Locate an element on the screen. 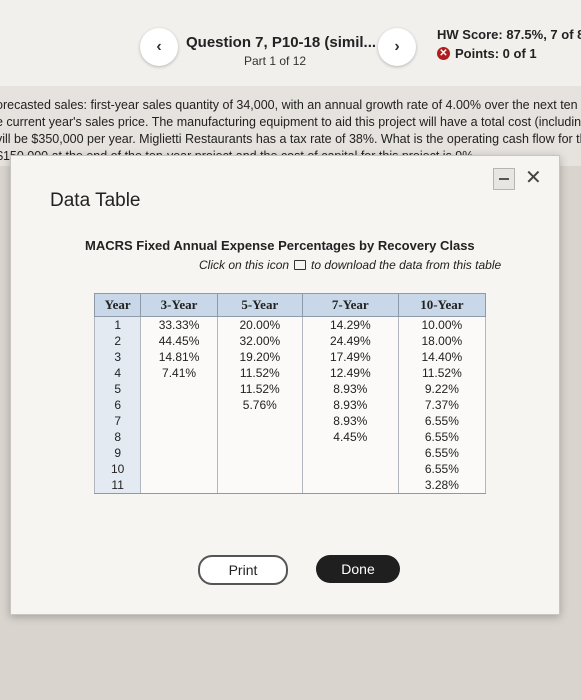 The image size is (581, 700). print-button: Print is located at coordinates (243, 570).